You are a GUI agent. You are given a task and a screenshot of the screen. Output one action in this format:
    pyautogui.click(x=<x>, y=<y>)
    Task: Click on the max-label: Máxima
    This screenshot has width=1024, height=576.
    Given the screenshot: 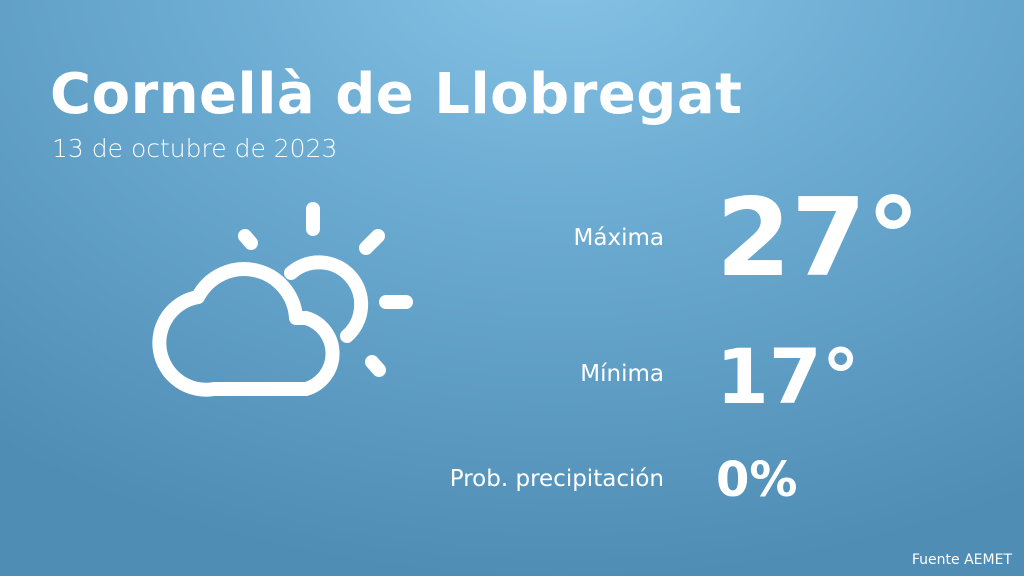 What is the action you would take?
    pyautogui.click(x=618, y=238)
    